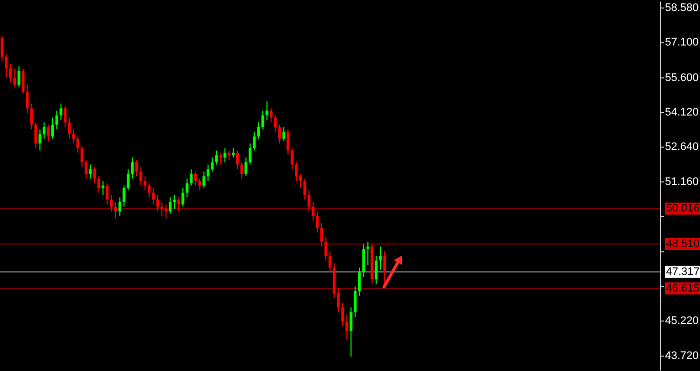 This screenshot has width=700, height=371. Describe the element at coordinates (682, 321) in the screenshot. I see `y-tick-label: 45.220` at that location.